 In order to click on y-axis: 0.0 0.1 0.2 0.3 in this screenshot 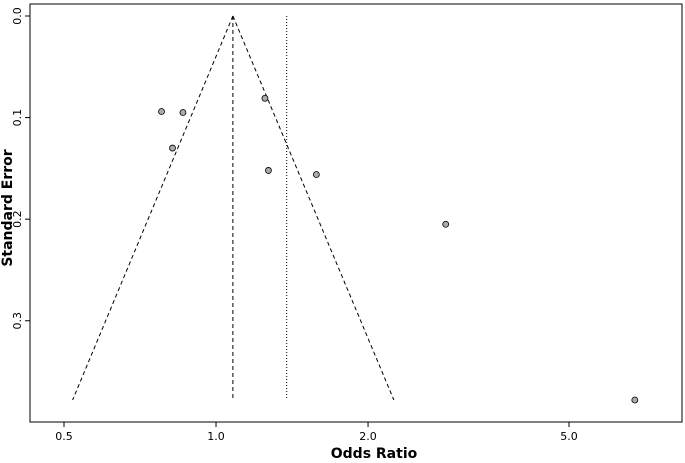, I will do `click(20, 168)`.